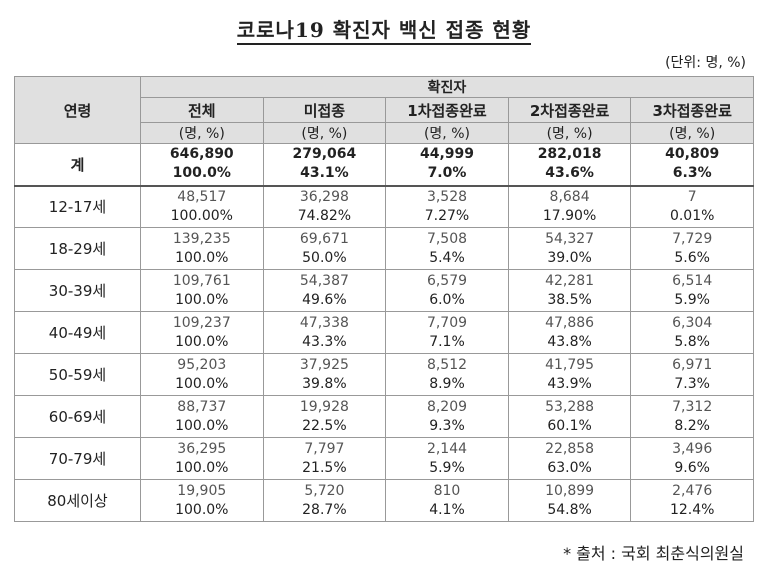 The width and height of the screenshot is (768, 575). I want to click on value-cell: 109,761 100.0%, so click(202, 290).